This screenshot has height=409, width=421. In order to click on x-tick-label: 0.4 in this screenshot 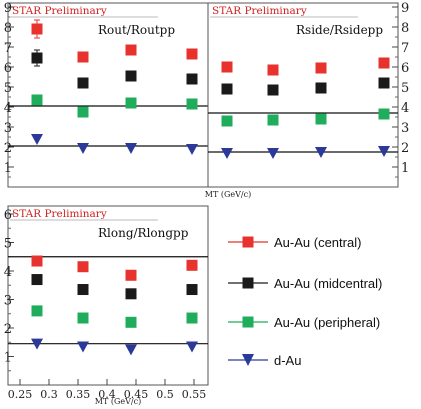, I will do `click(107, 394)`.